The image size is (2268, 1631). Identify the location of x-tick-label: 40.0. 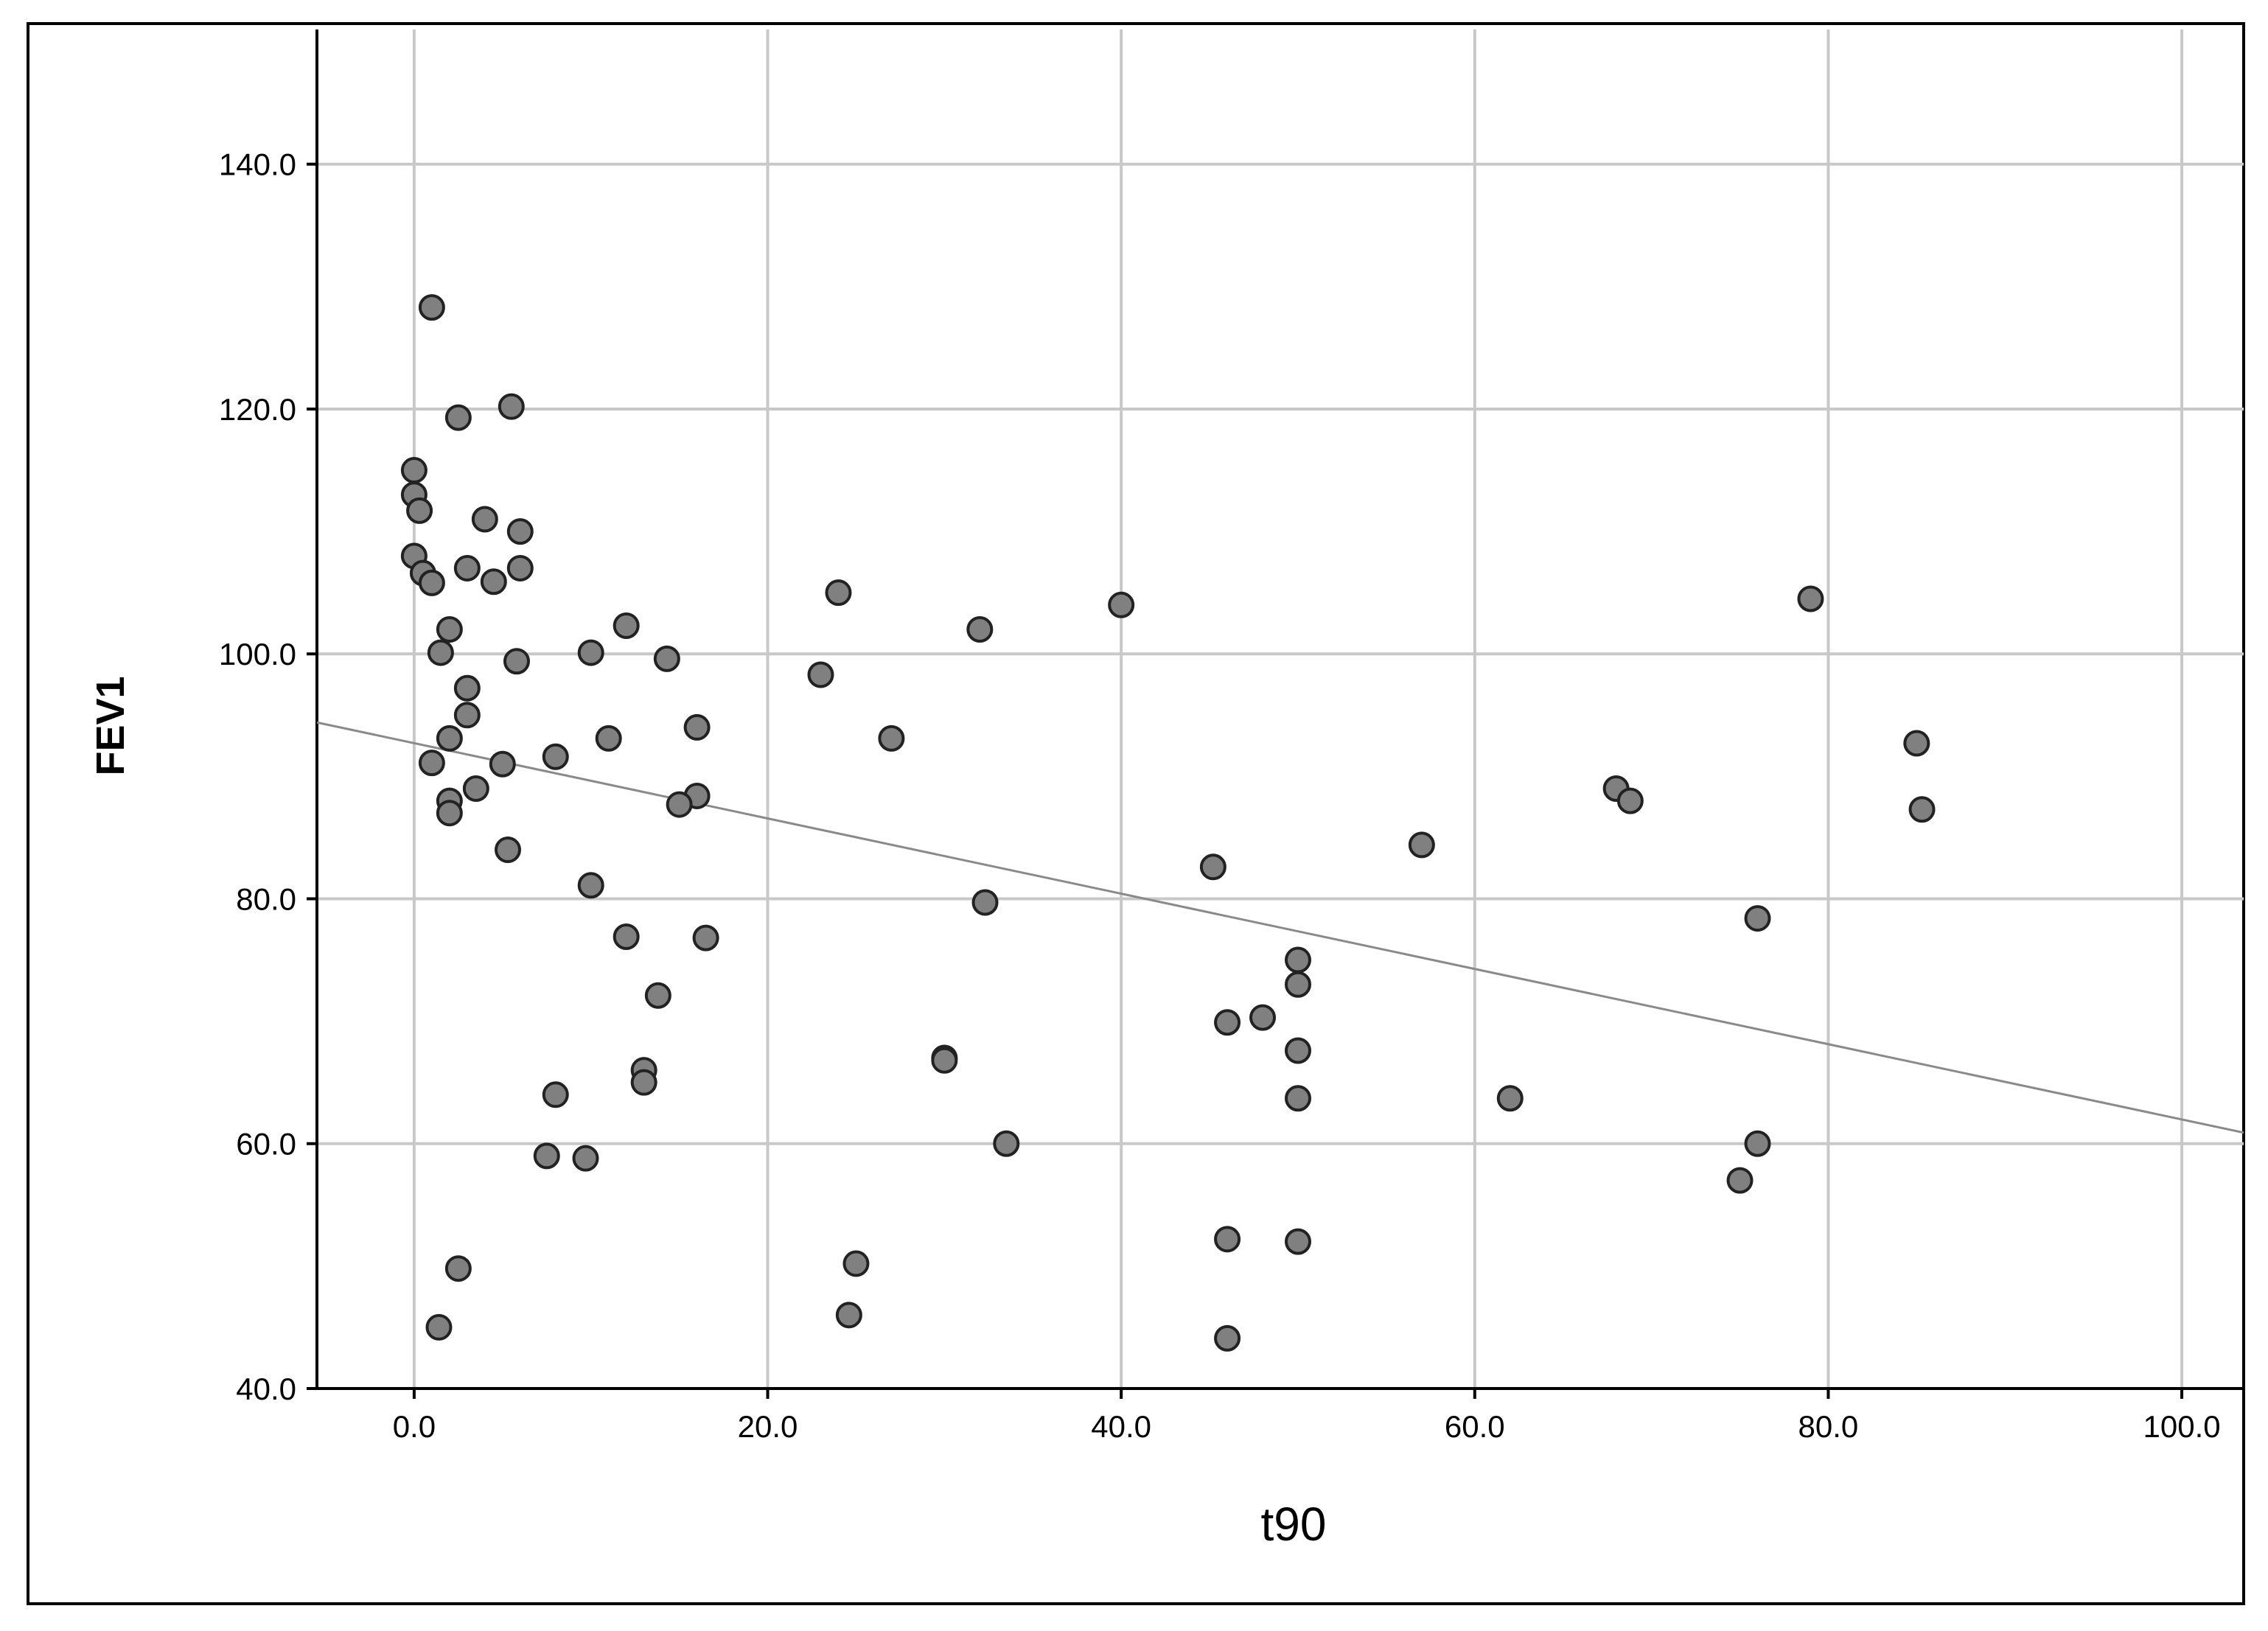
(1121, 1426).